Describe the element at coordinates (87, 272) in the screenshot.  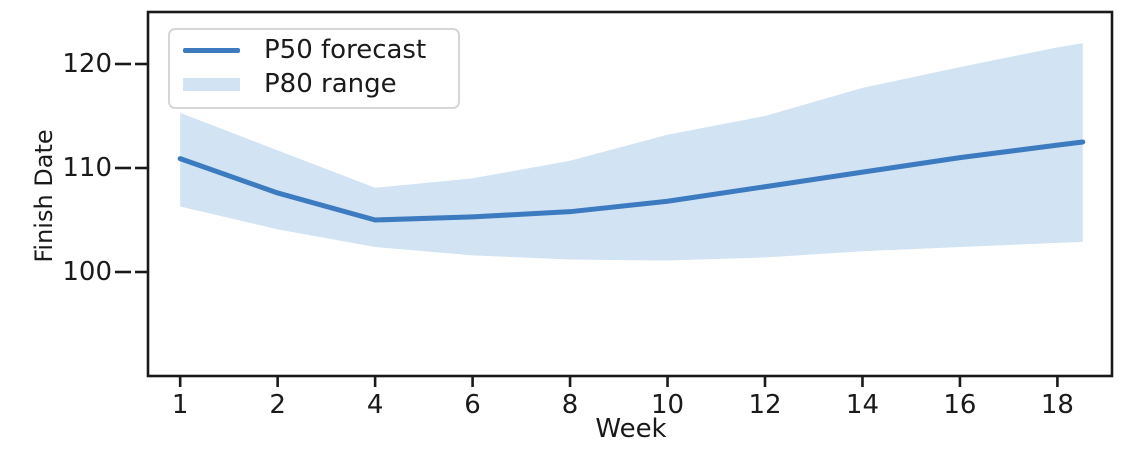
I see `y-tick-label: 100` at that location.